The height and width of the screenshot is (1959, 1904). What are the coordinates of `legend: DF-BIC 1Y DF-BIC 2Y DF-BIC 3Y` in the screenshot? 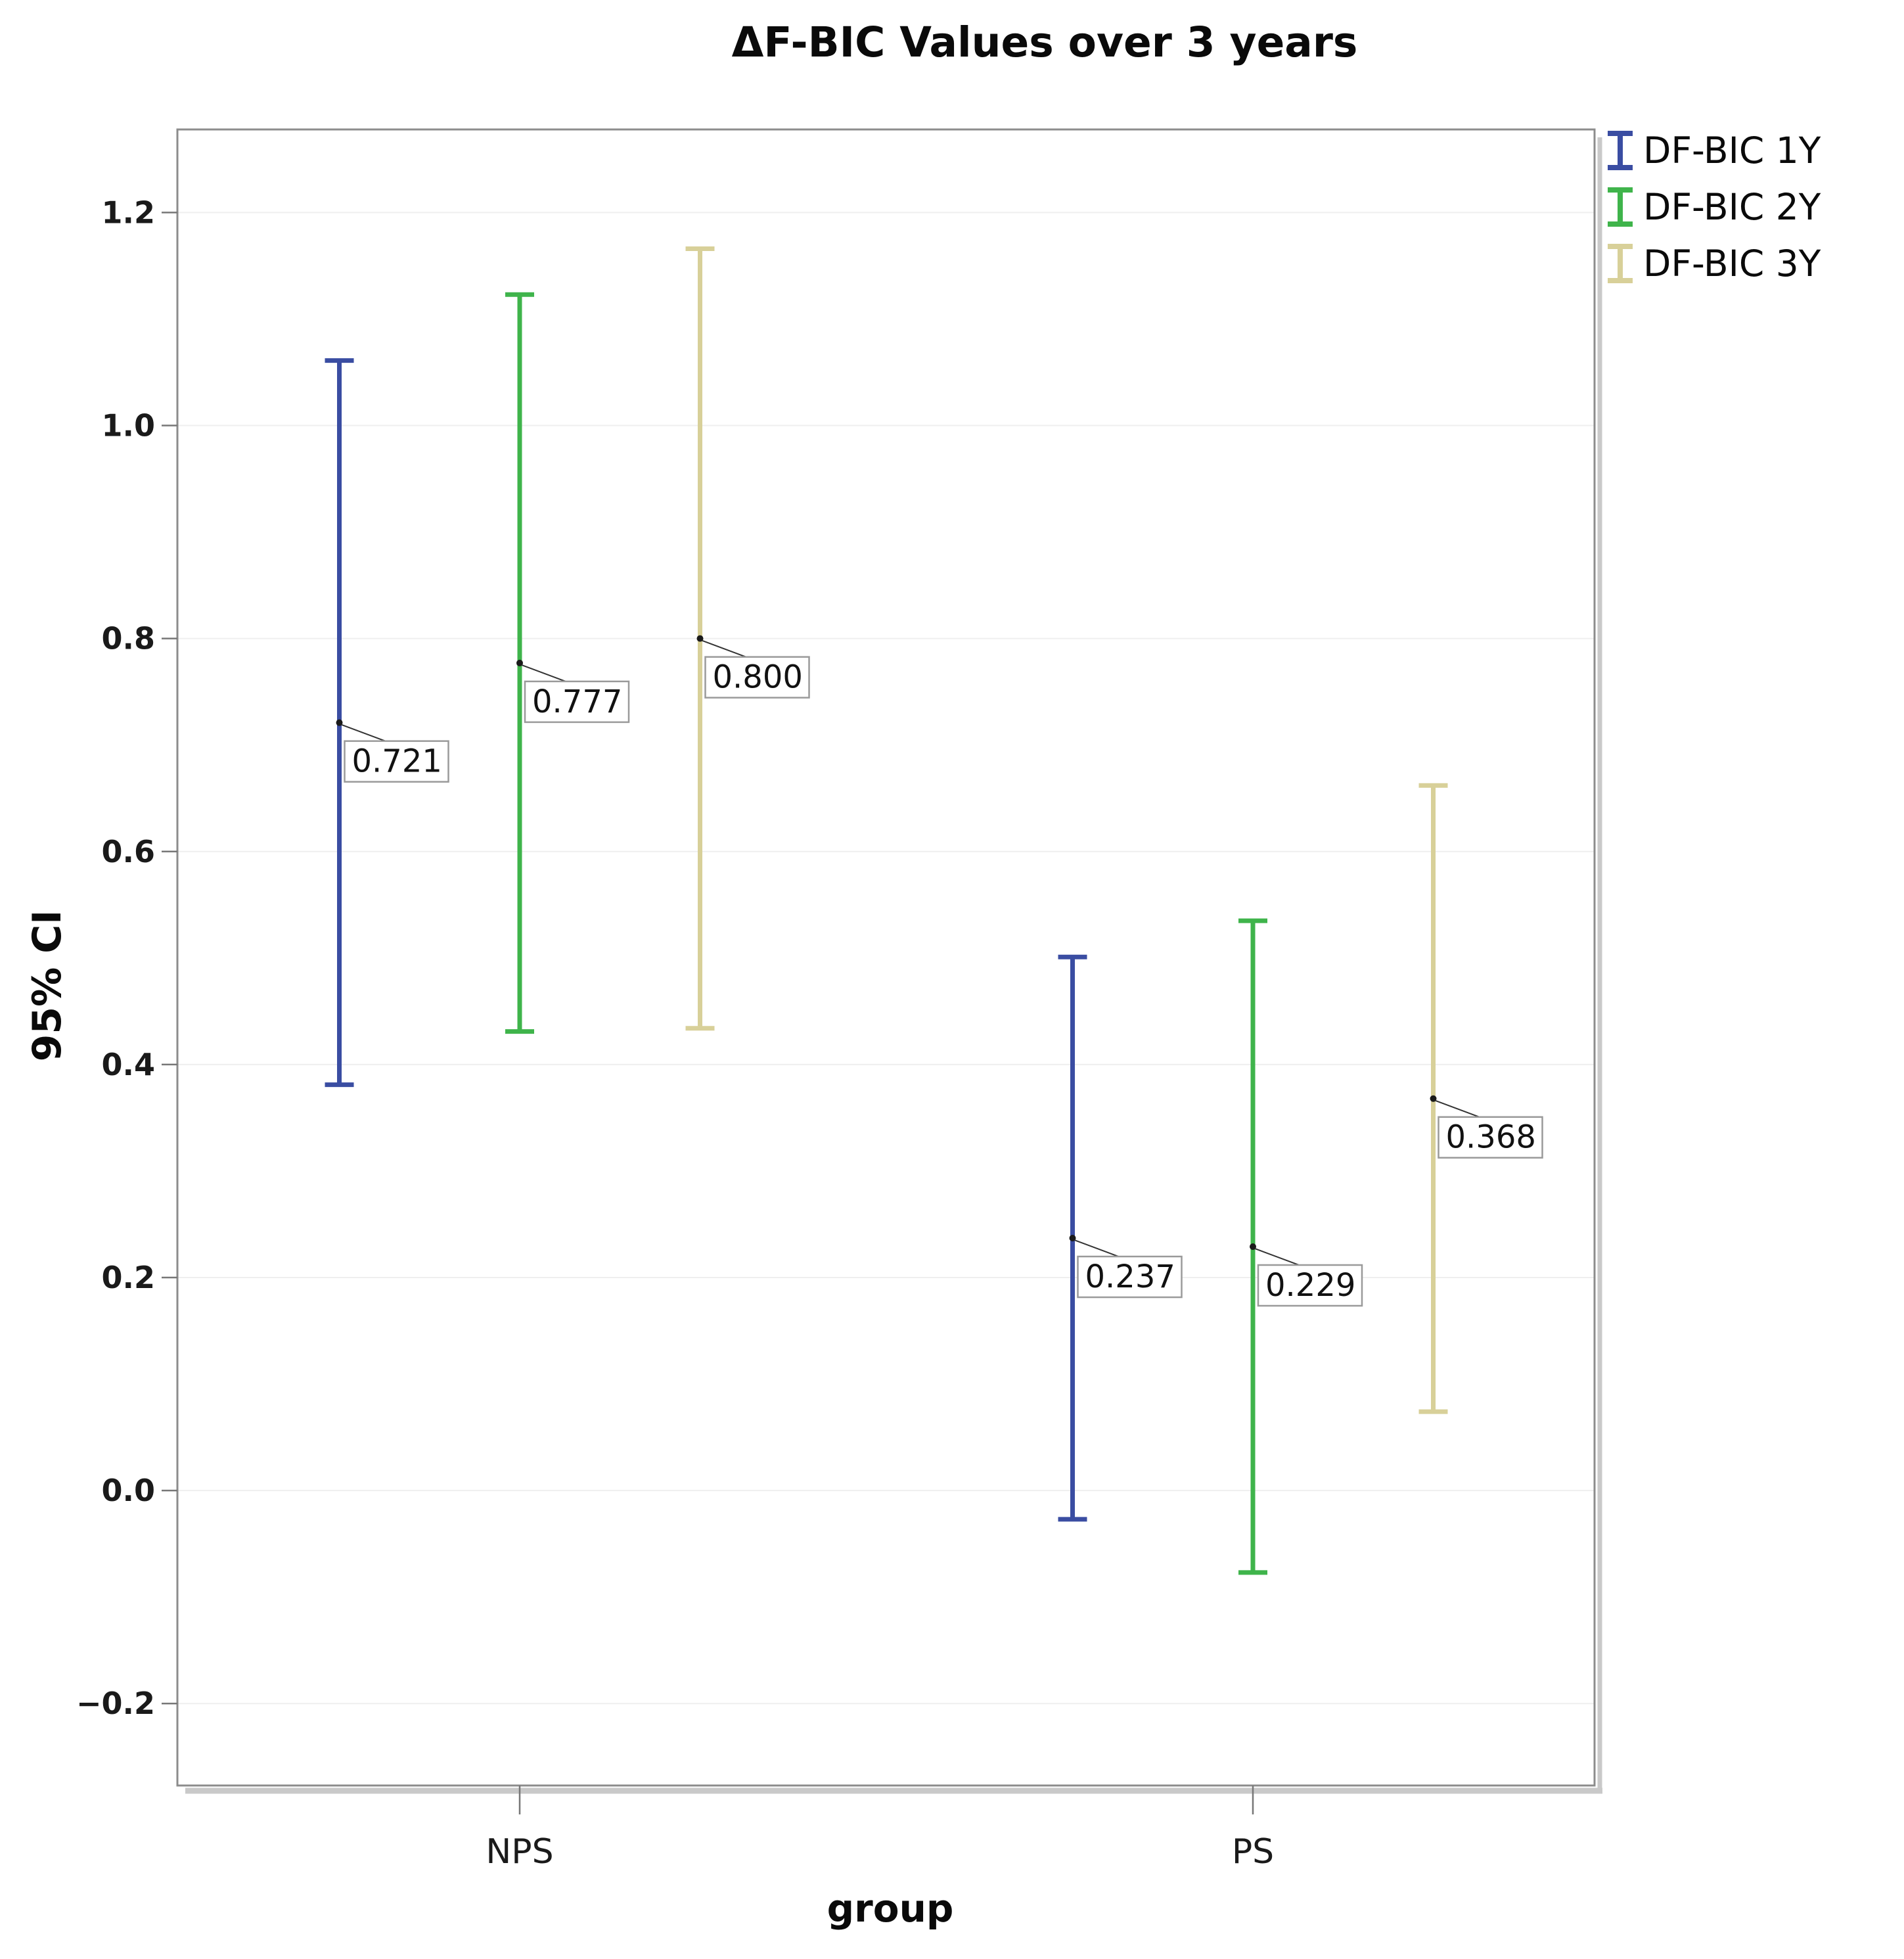 It's located at (1713, 207).